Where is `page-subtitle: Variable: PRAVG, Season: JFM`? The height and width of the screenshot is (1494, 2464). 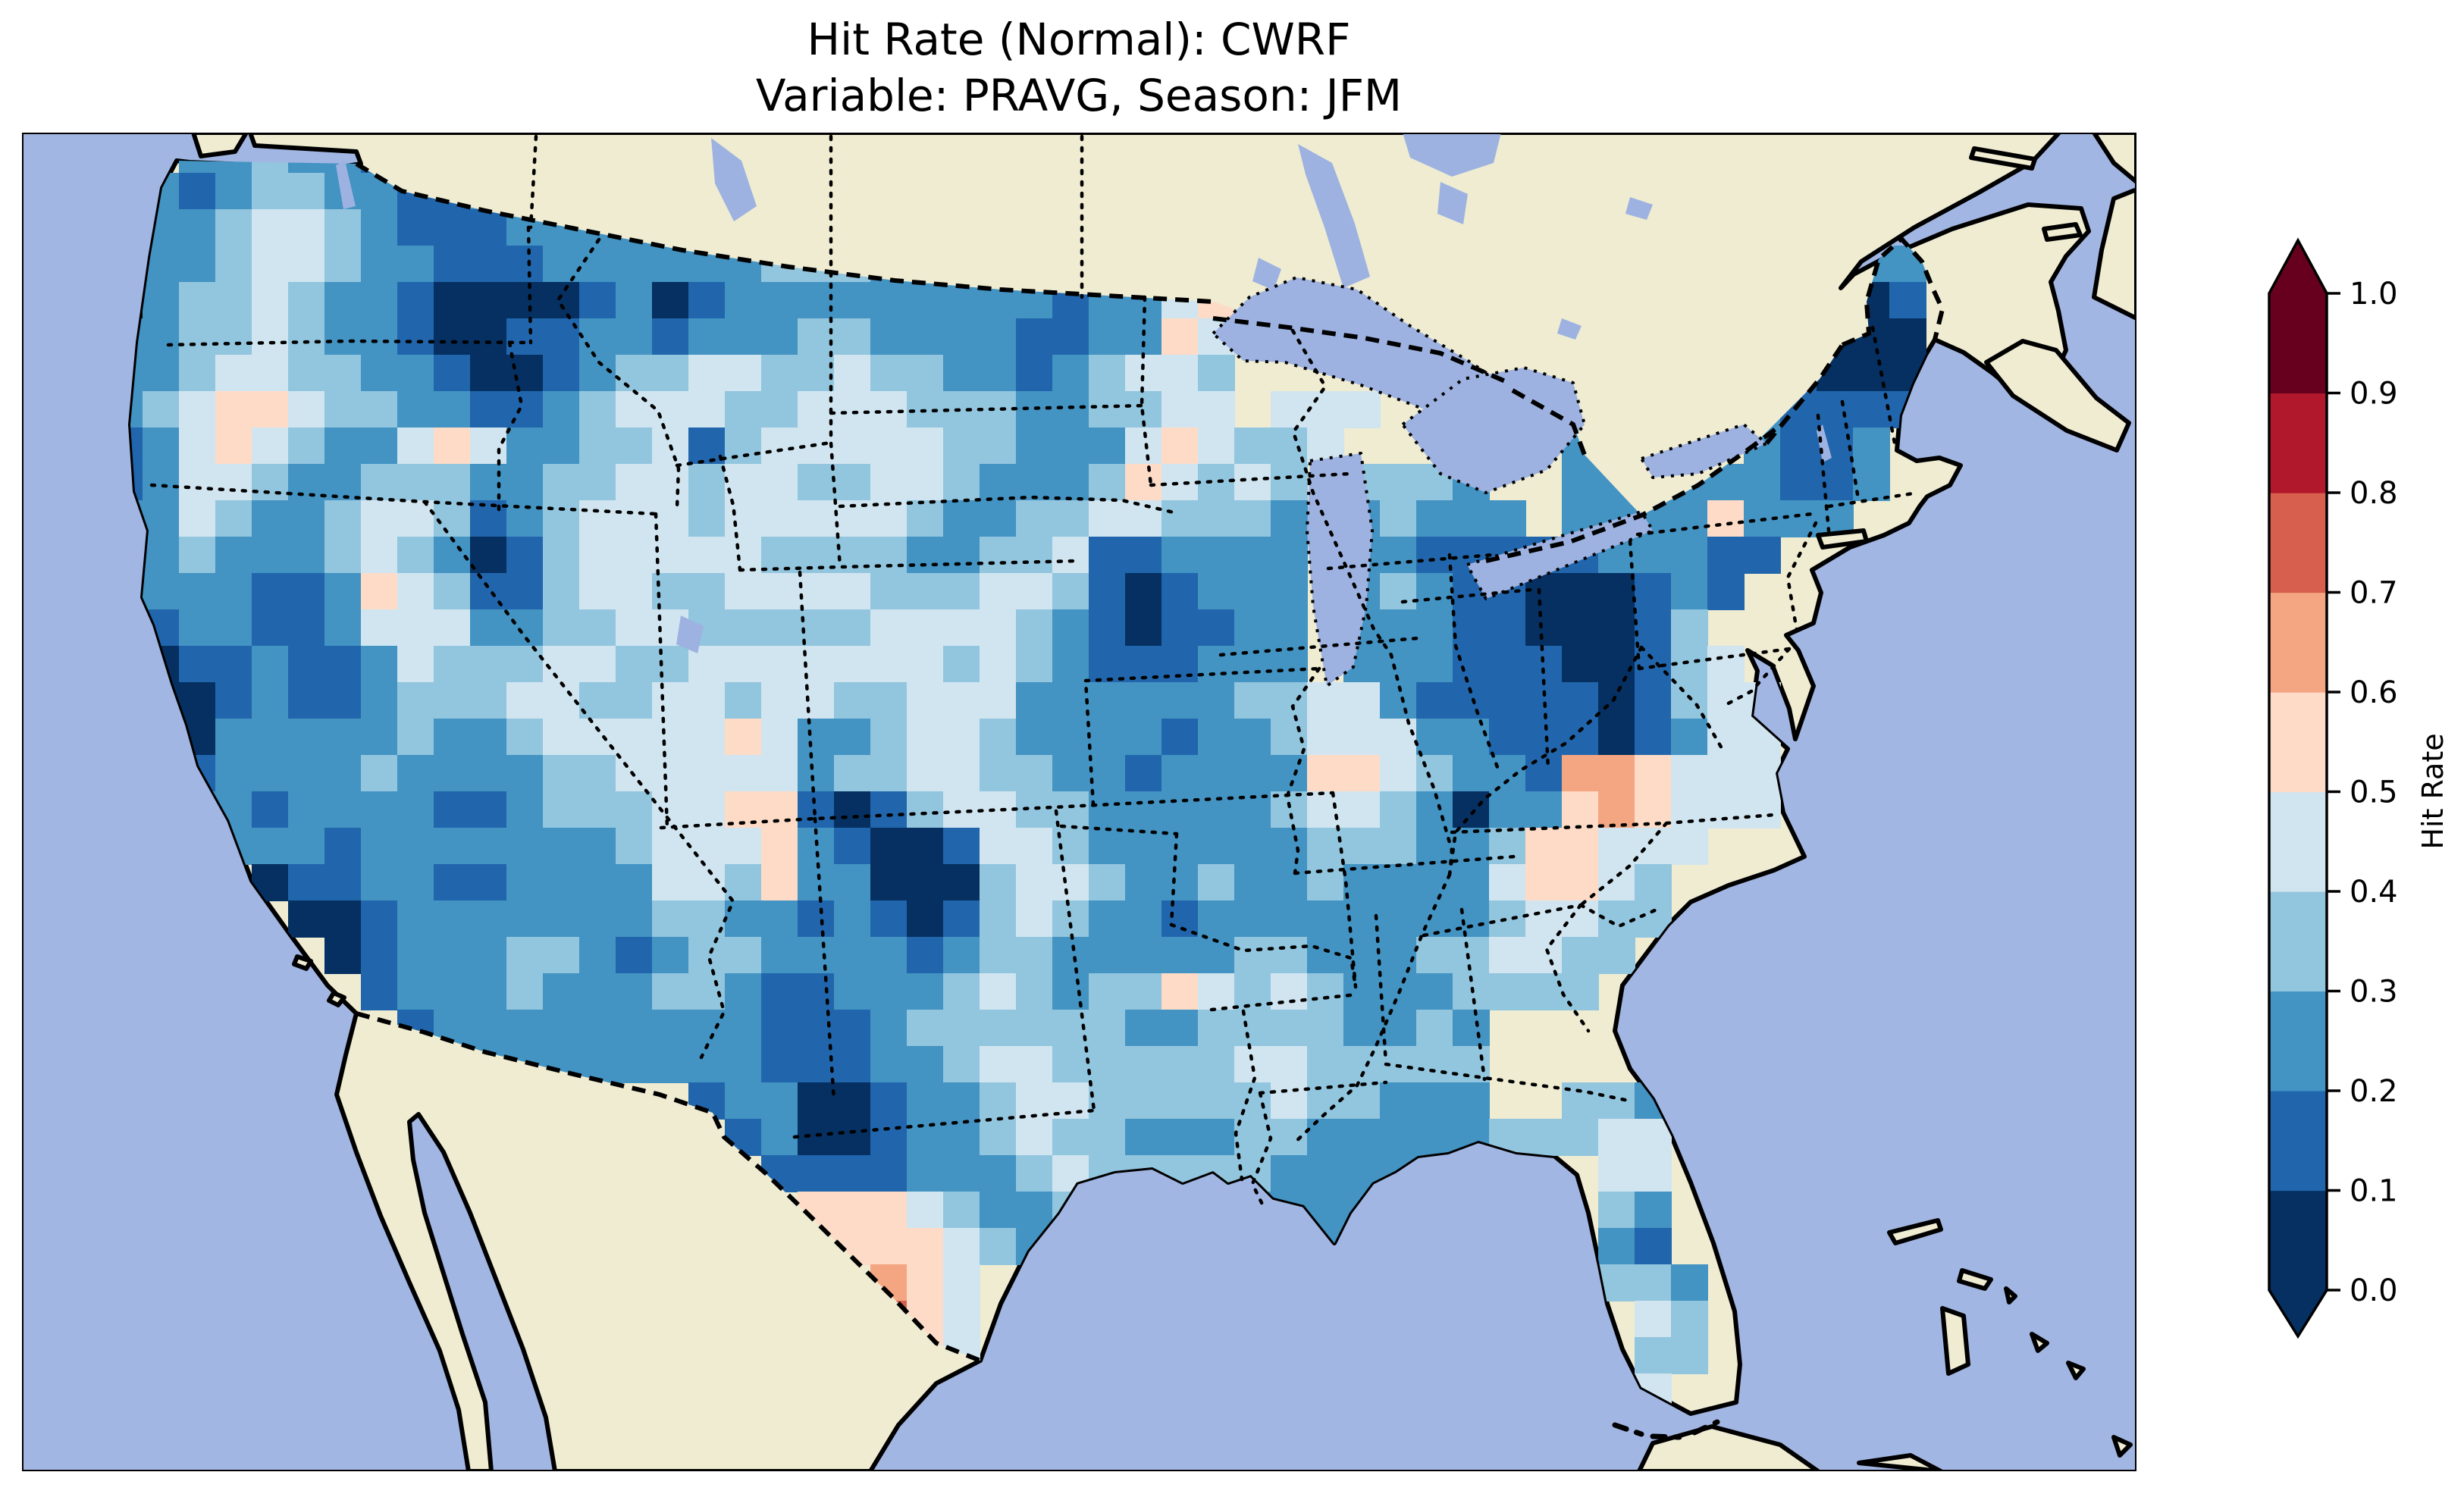 page-subtitle: Variable: PRAVG, Season: JFM is located at coordinates (1079, 95).